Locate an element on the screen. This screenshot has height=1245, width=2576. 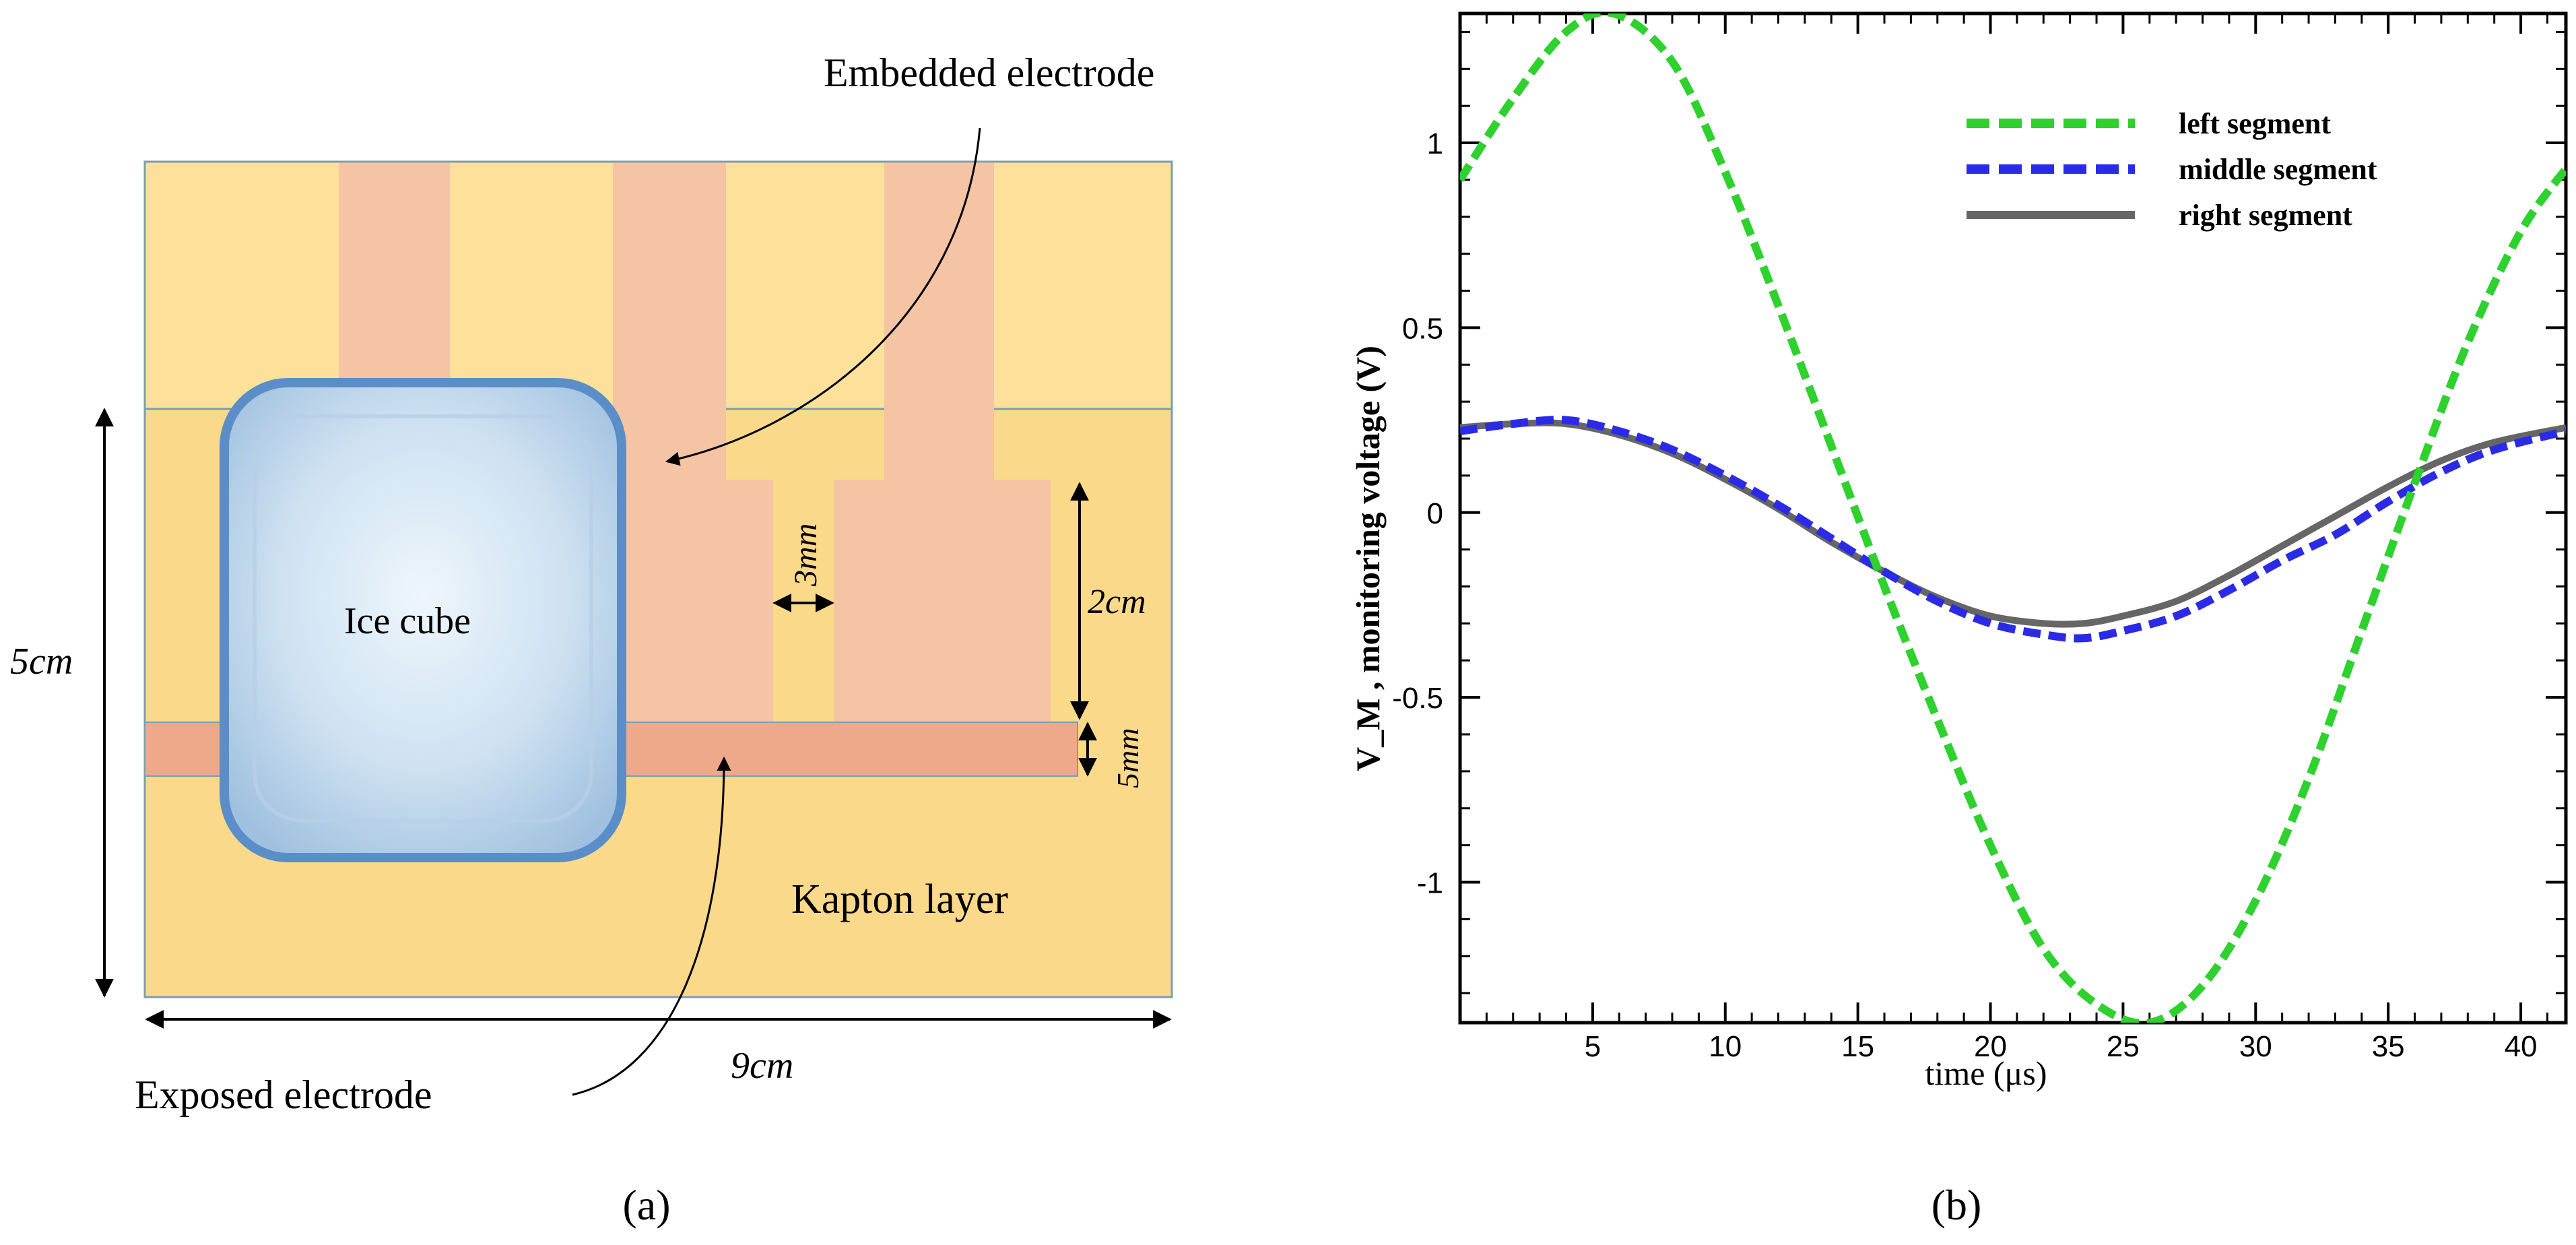
x-tick-label: 15 is located at coordinates (1857, 1046).